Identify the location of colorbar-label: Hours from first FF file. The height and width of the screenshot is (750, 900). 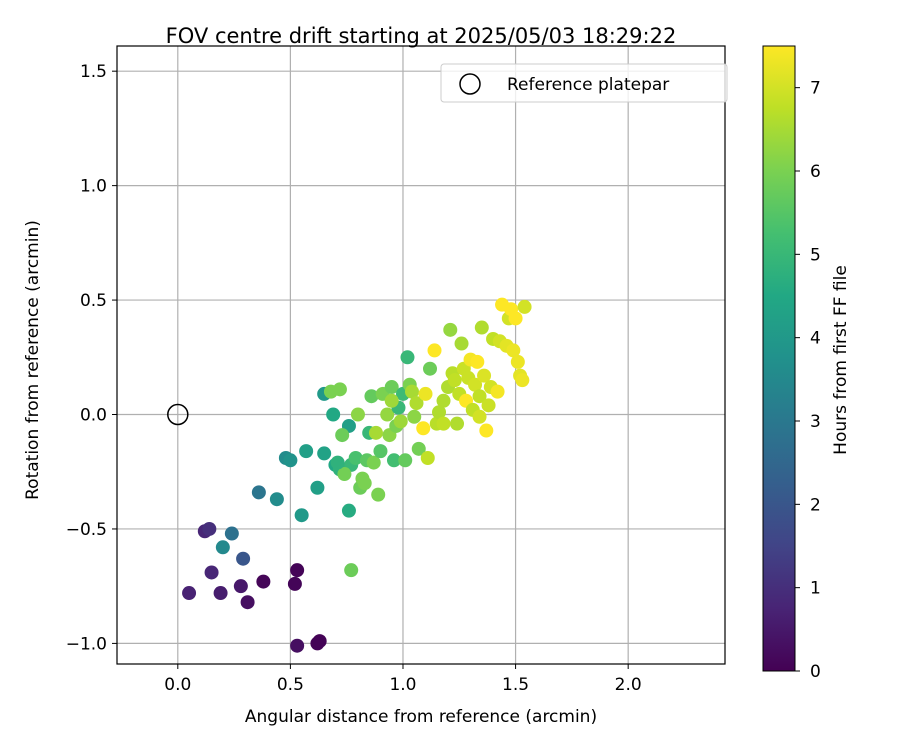
(841, 360).